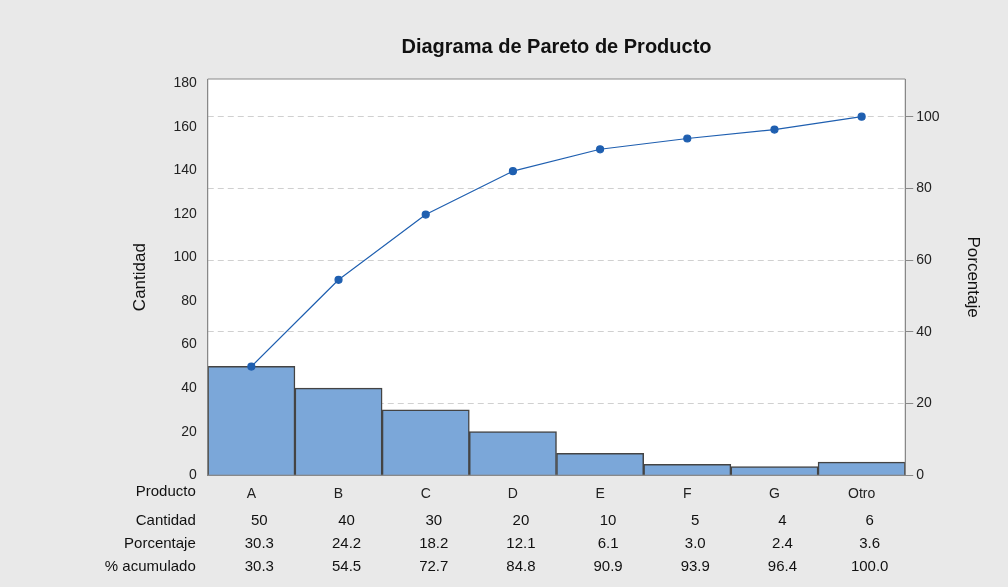 Image resolution: width=1008 pixels, height=587 pixels. I want to click on y2-tick-label: 80, so click(924, 187).